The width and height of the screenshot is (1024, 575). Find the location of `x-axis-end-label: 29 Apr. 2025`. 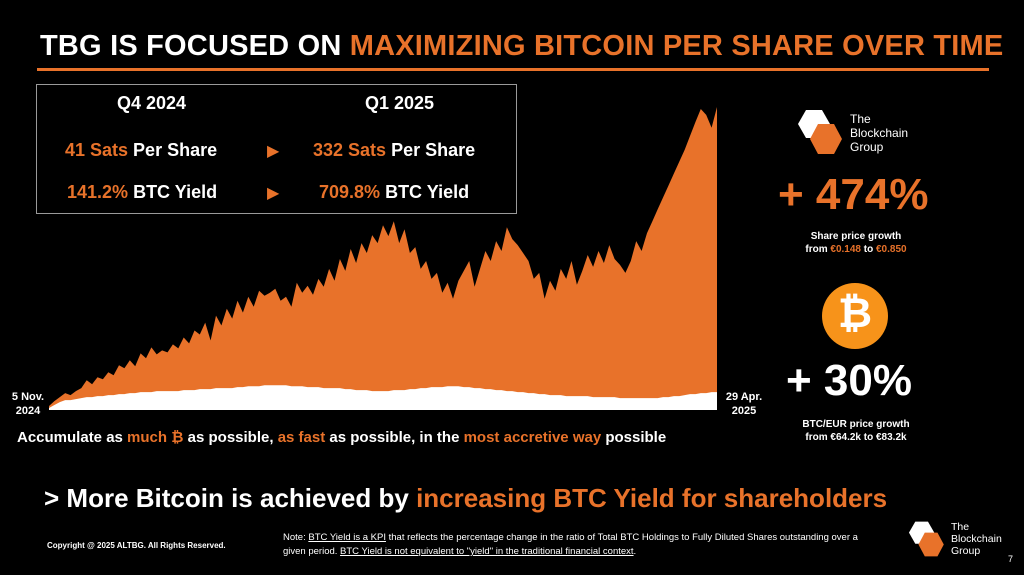

x-axis-end-label: 29 Apr. 2025 is located at coordinates (744, 404).